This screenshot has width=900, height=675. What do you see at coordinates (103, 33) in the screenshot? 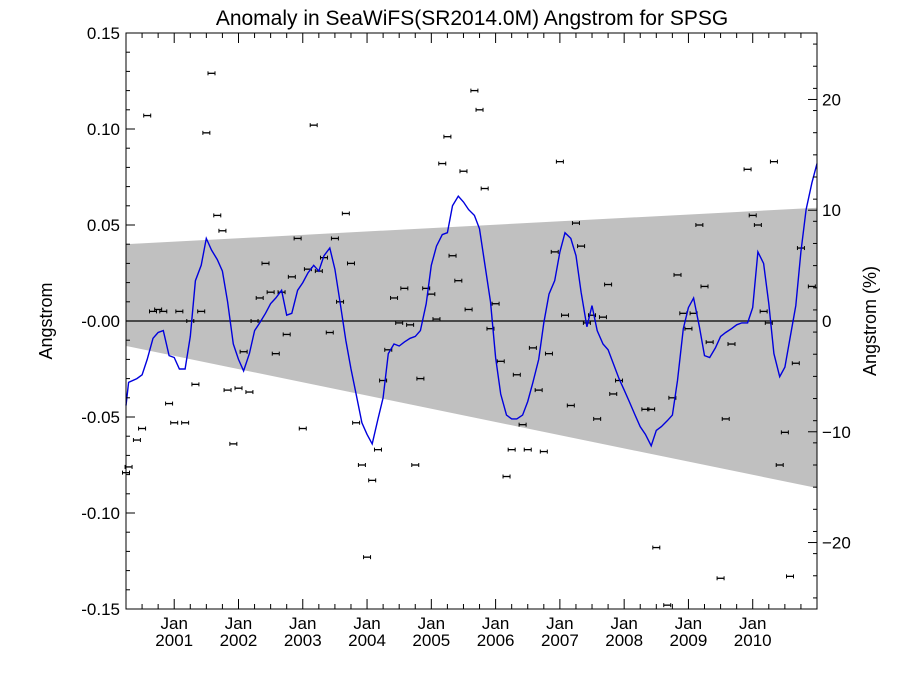
I see `left-tick-label: 0.15` at bounding box center [103, 33].